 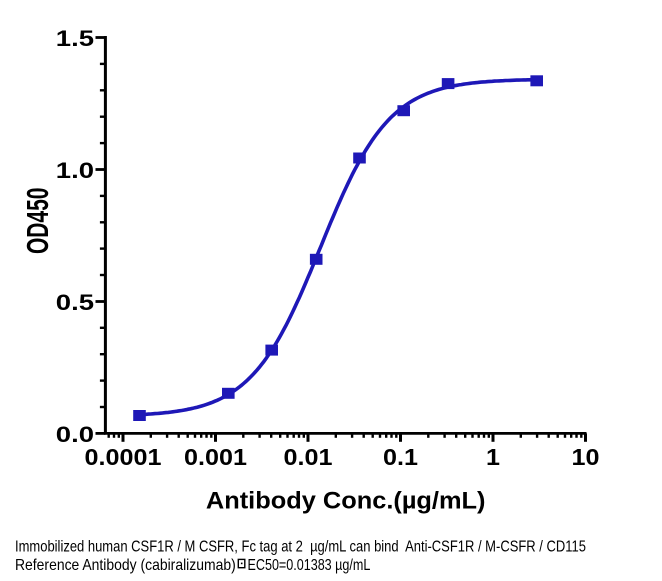 What do you see at coordinates (75, 303) in the screenshot?
I see `svg-text: 0.5` at bounding box center [75, 303].